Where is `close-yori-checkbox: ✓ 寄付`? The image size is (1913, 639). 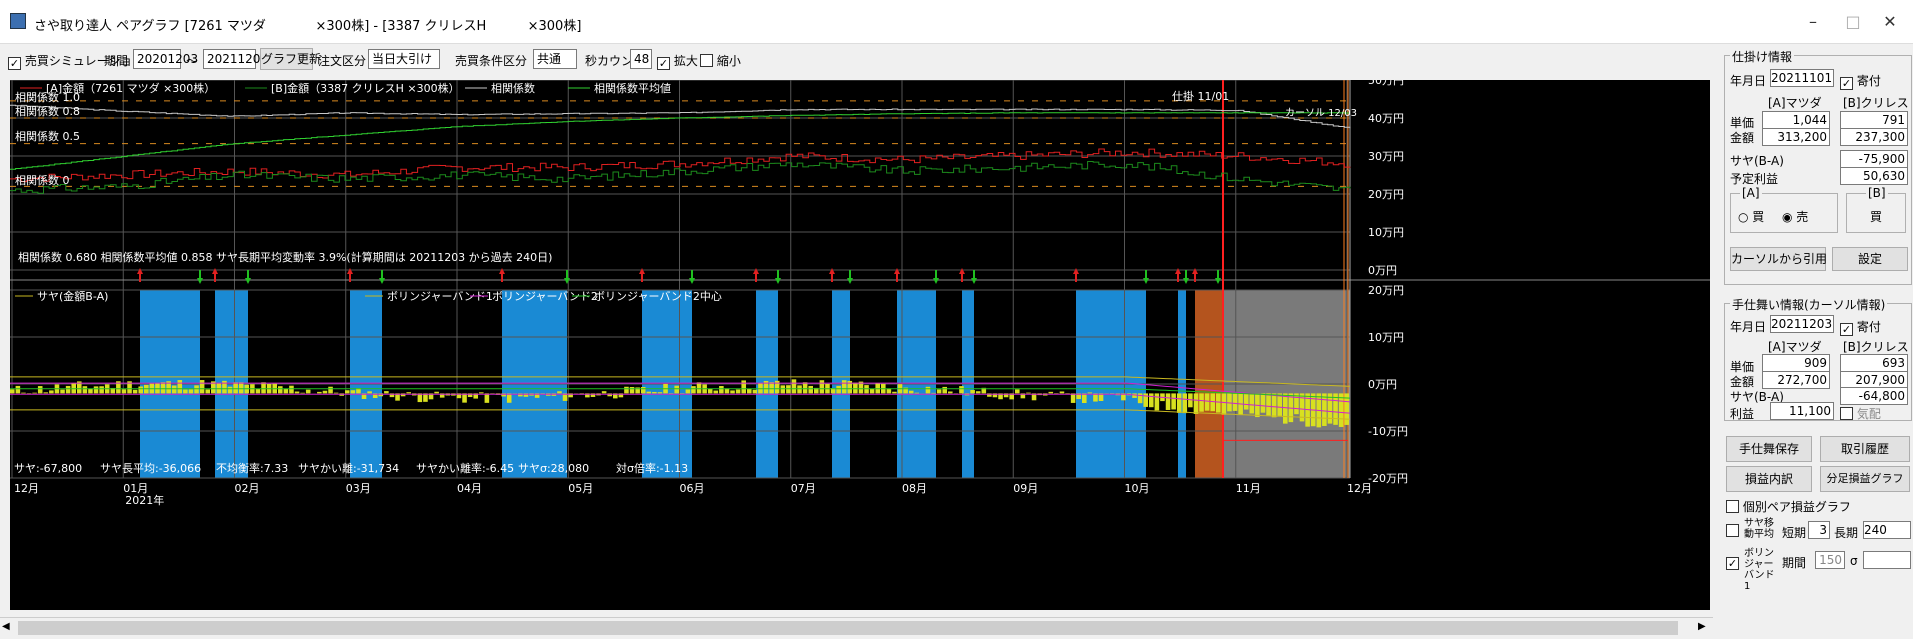
close-yori-checkbox: ✓ 寄付 is located at coordinates (1860, 327).